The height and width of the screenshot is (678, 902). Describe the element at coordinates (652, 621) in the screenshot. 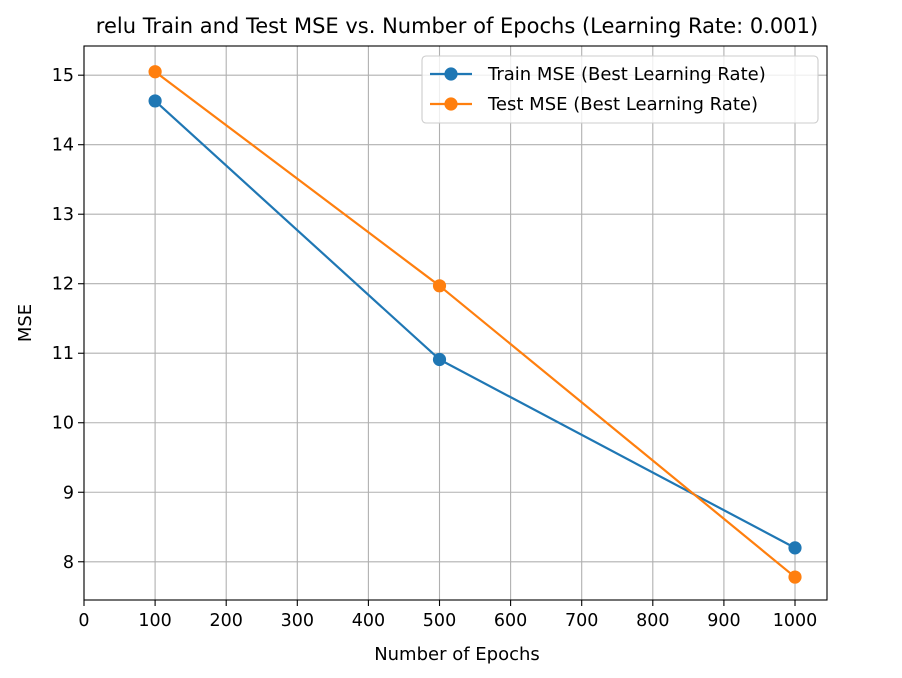

I see `x-tick-label: 800` at that location.